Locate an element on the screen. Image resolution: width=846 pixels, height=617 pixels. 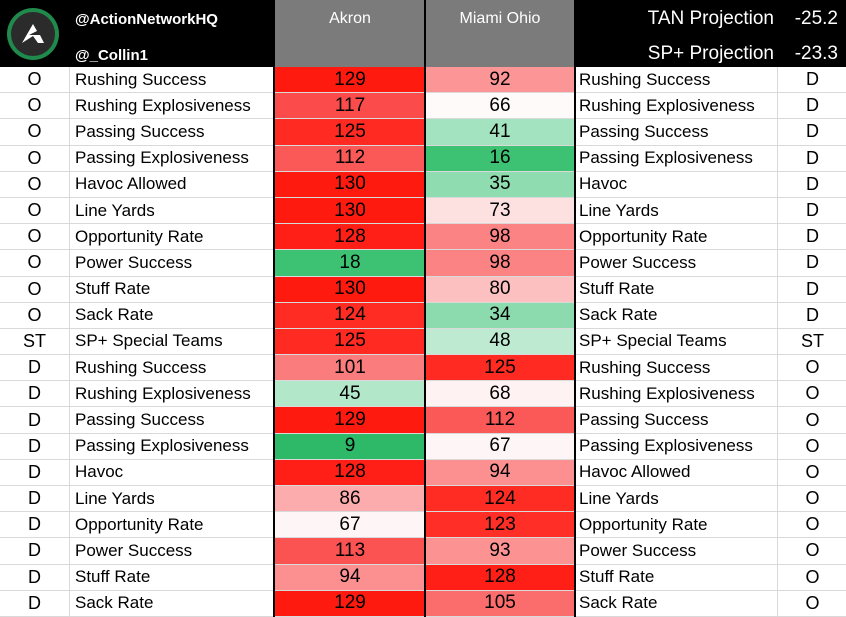
miami-rank-cell: 123 is located at coordinates (500, 525).